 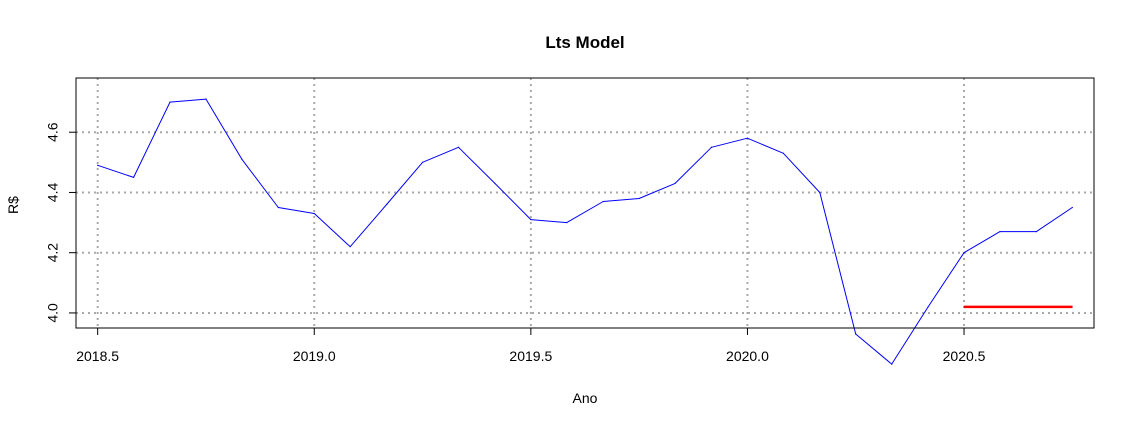 I want to click on x-tick-label: 2020.5, so click(x=964, y=356).